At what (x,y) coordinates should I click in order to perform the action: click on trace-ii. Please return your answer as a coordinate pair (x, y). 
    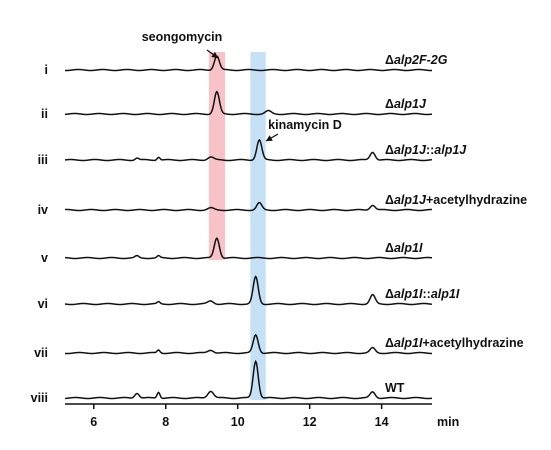
    Looking at the image, I should click on (248, 103).